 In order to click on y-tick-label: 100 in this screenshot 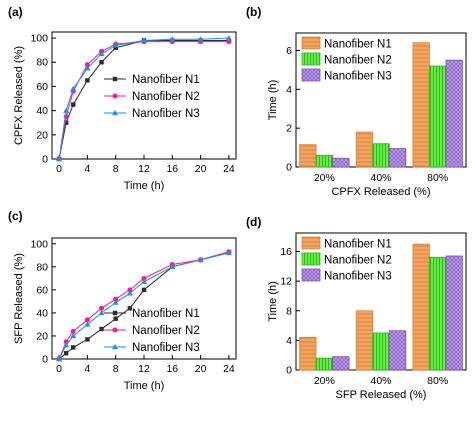, I will do `click(39, 39)`.